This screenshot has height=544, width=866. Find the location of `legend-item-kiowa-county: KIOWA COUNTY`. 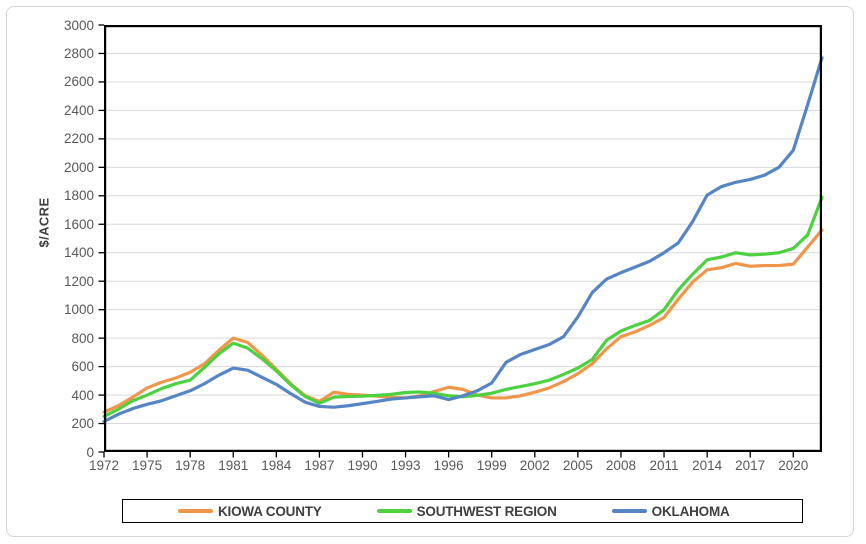

legend-item-kiowa-county: KIOWA COUNTY is located at coordinates (250, 511).